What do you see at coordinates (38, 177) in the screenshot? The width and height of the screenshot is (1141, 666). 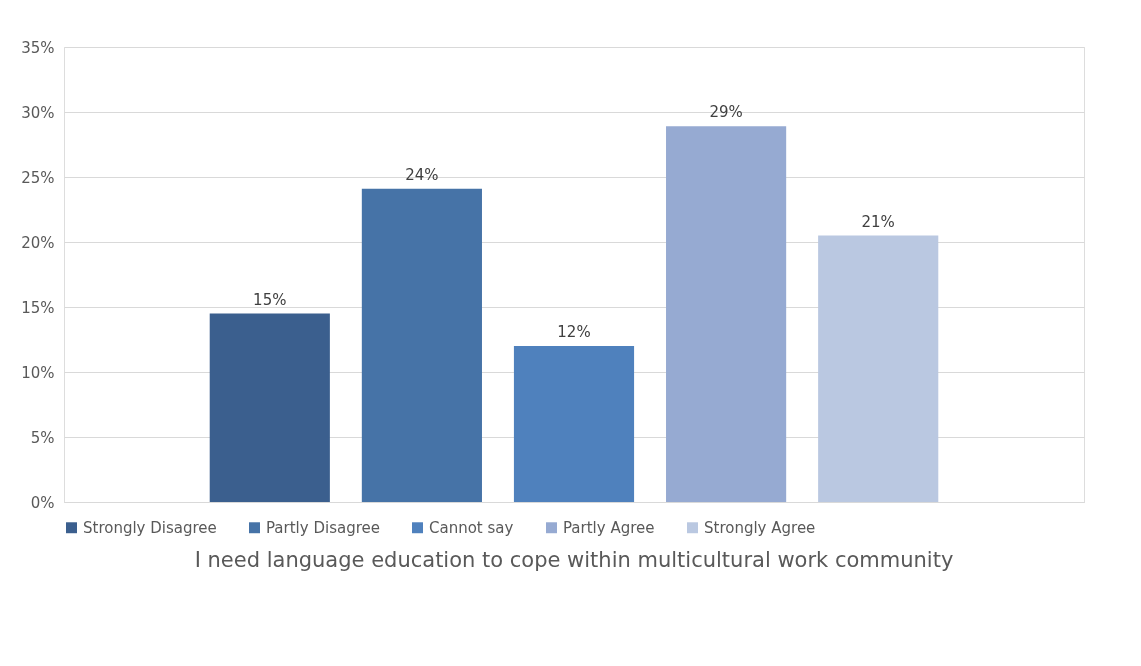 I see `y-tick-label: 25%` at bounding box center [38, 177].